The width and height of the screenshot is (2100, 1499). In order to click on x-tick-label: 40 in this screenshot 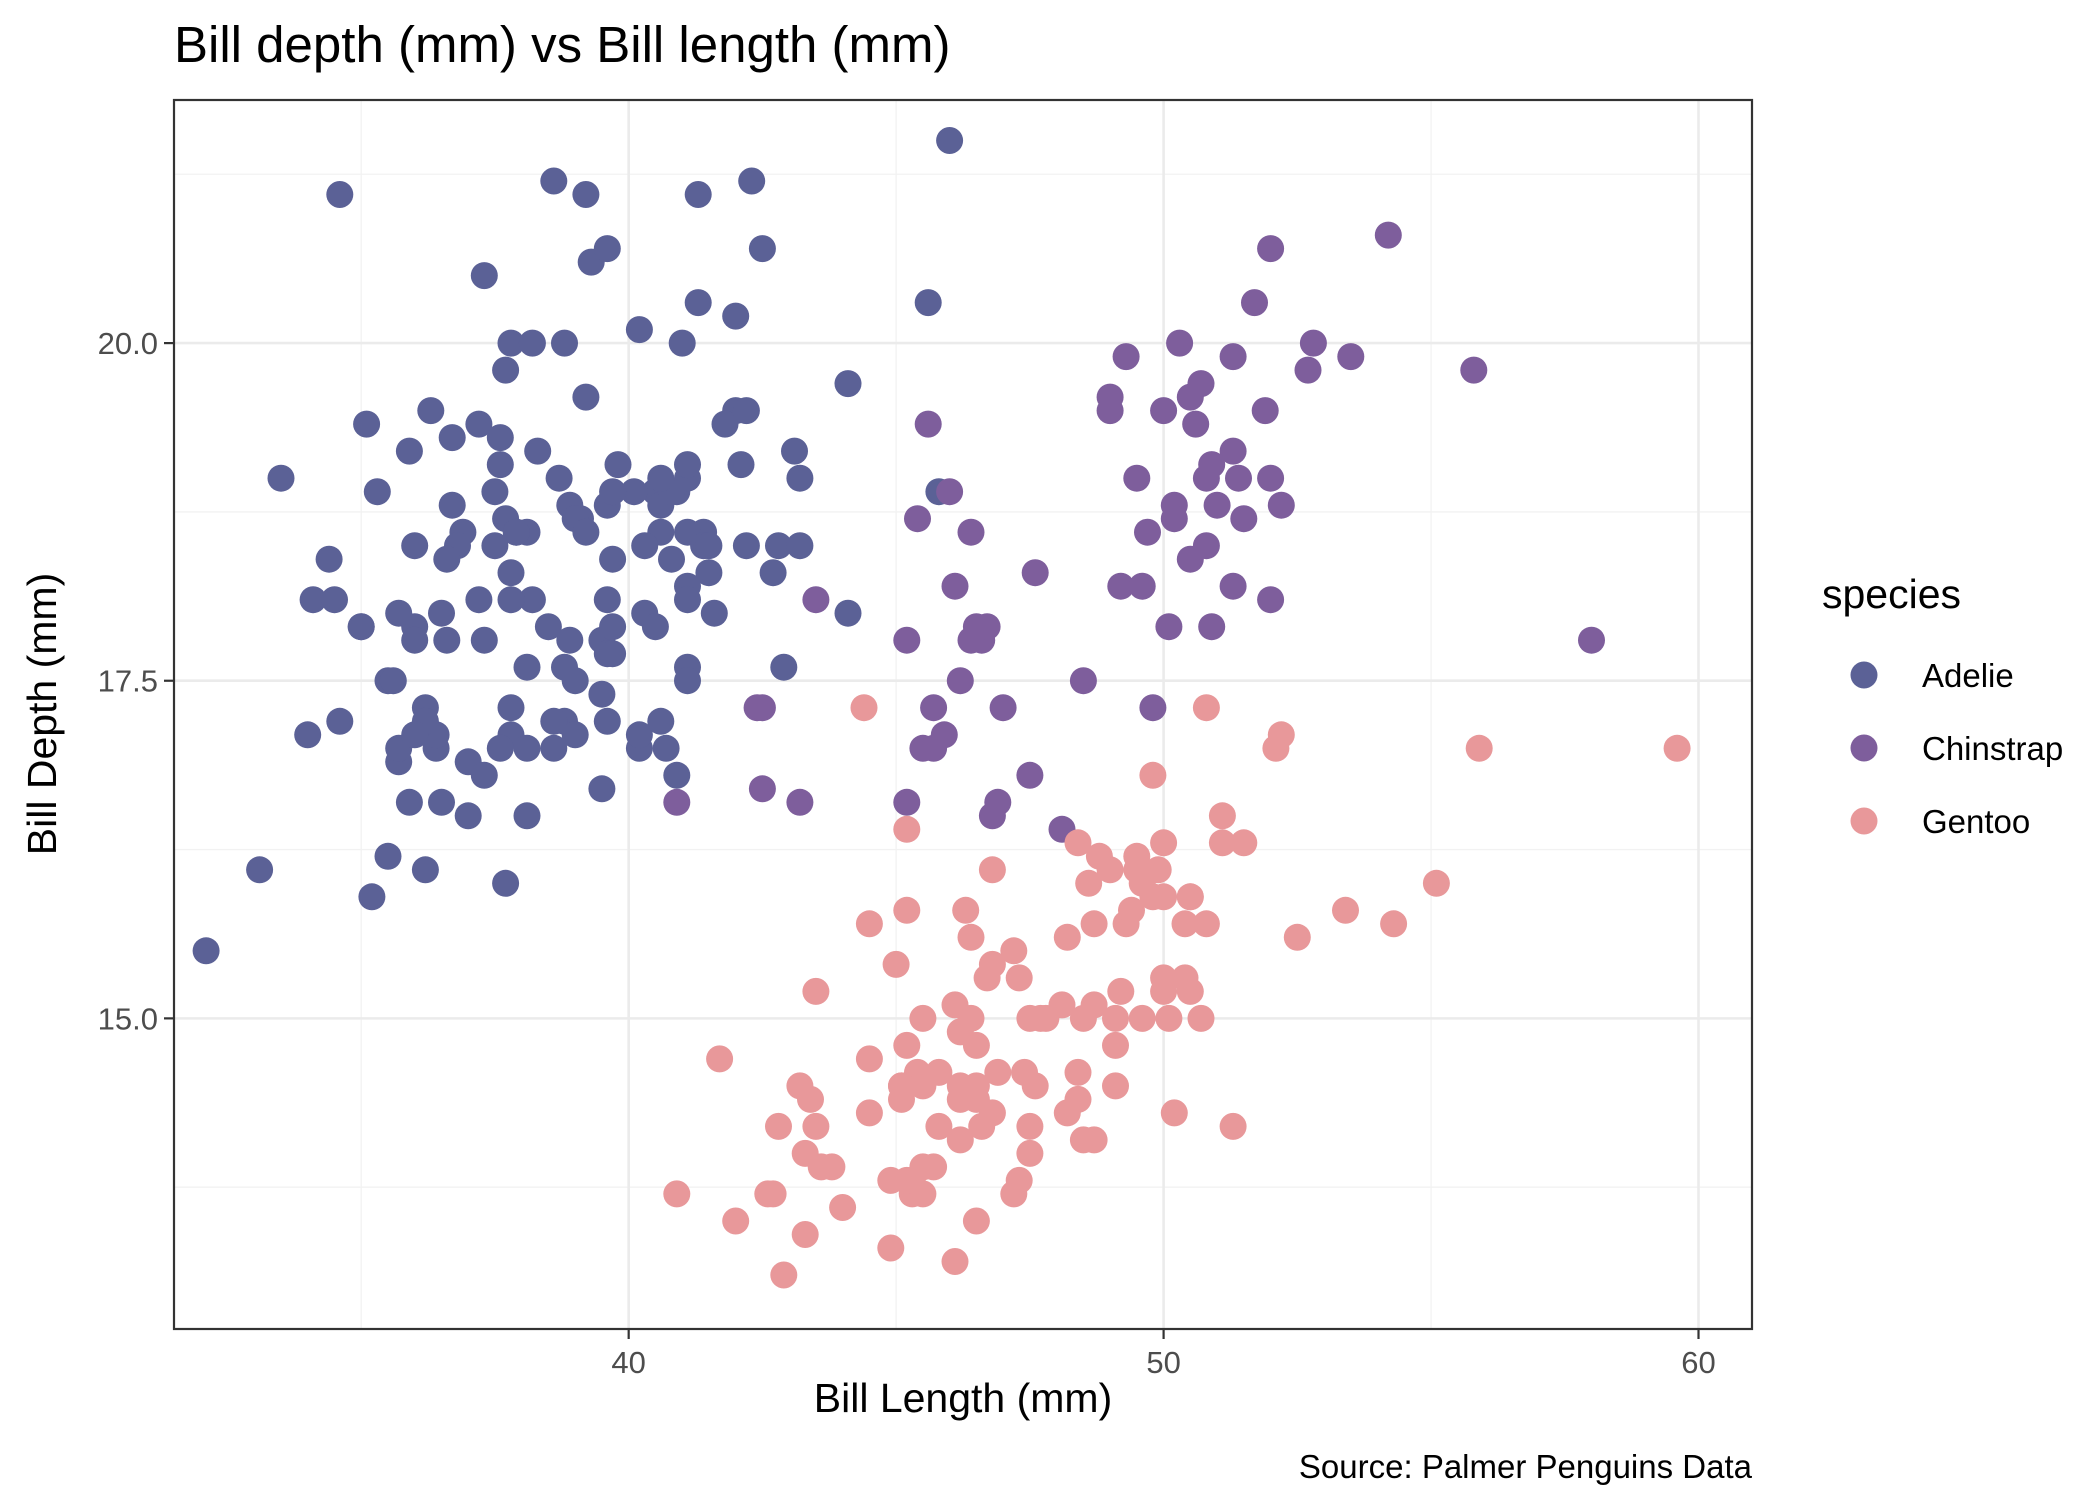, I will do `click(628, 1362)`.